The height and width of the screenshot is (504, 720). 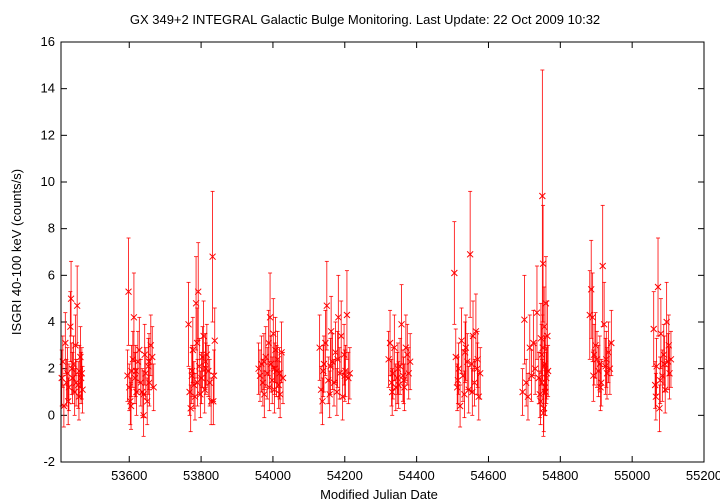 What do you see at coordinates (632, 475) in the screenshot?
I see `x-tick-label: 55000` at bounding box center [632, 475].